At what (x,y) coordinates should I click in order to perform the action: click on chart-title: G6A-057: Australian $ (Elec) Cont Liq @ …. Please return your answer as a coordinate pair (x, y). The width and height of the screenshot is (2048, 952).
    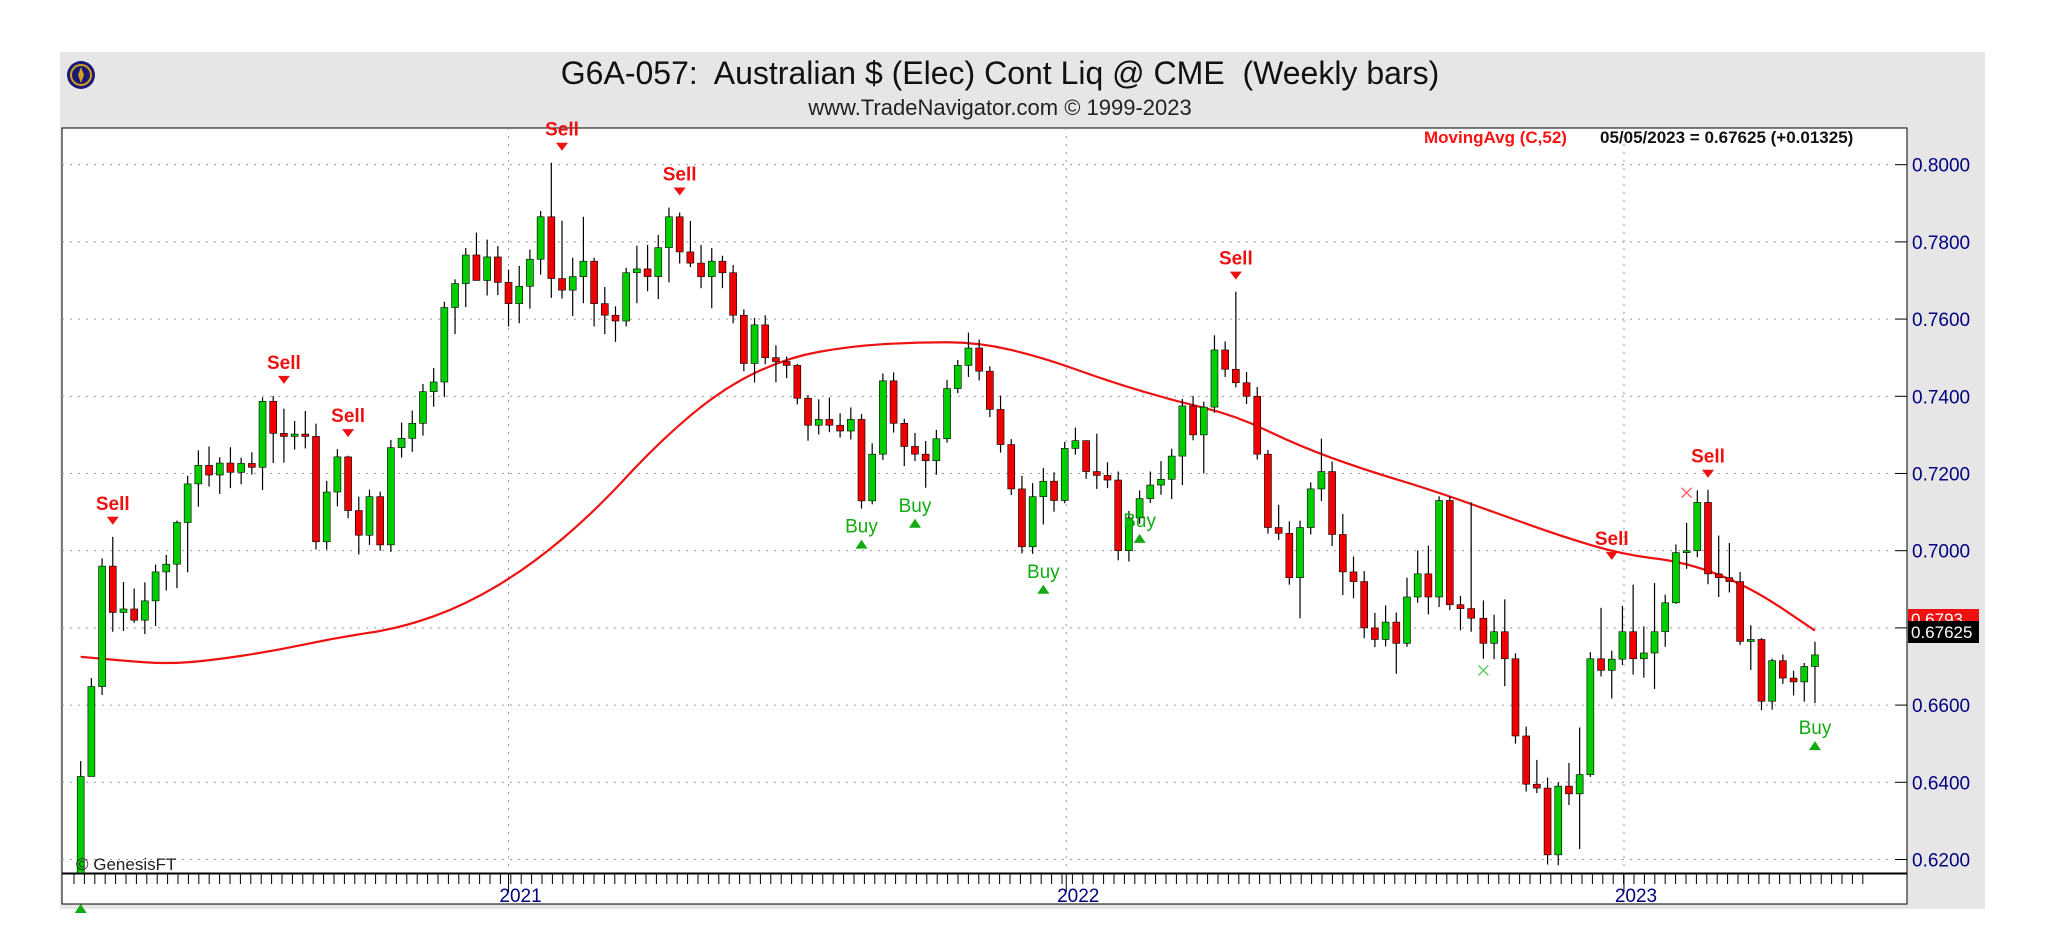
    Looking at the image, I should click on (1000, 73).